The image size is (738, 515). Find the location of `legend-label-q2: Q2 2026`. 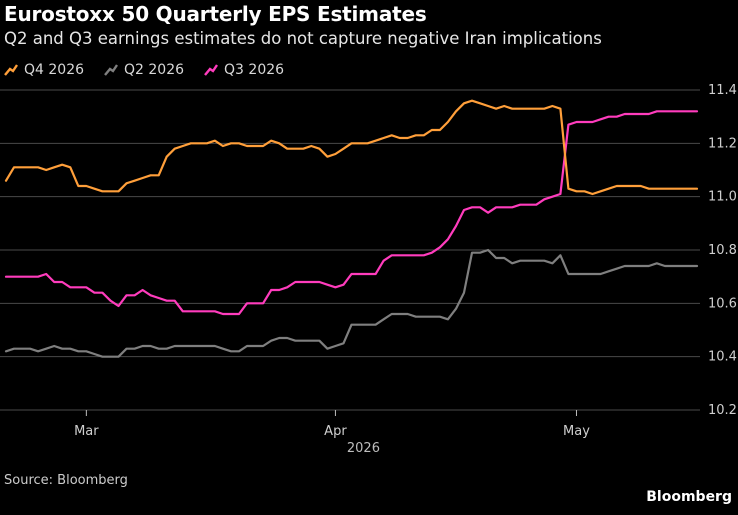

legend-label-q2: Q2 2026 is located at coordinates (154, 70).